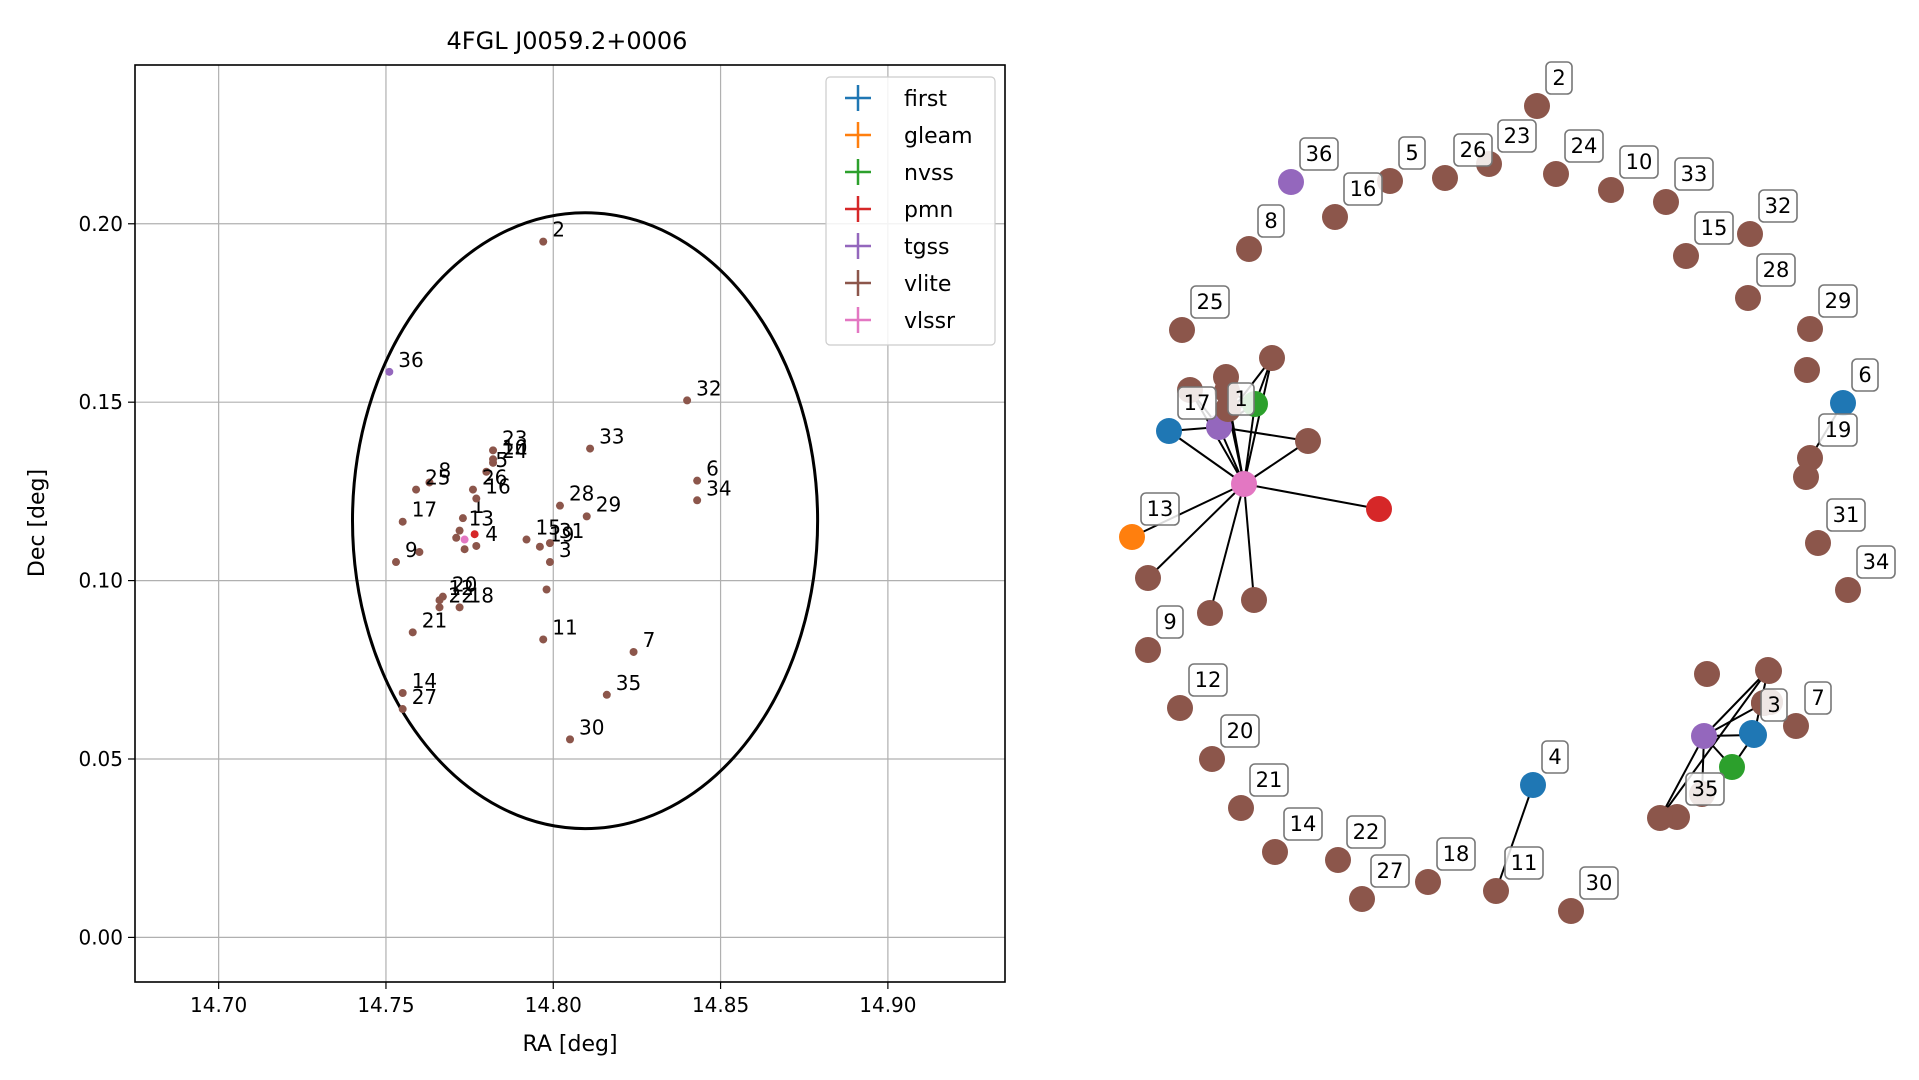 This screenshot has height=1080, width=1919. Describe the element at coordinates (928, 210) in the screenshot. I see `legend-label: pmn` at that location.